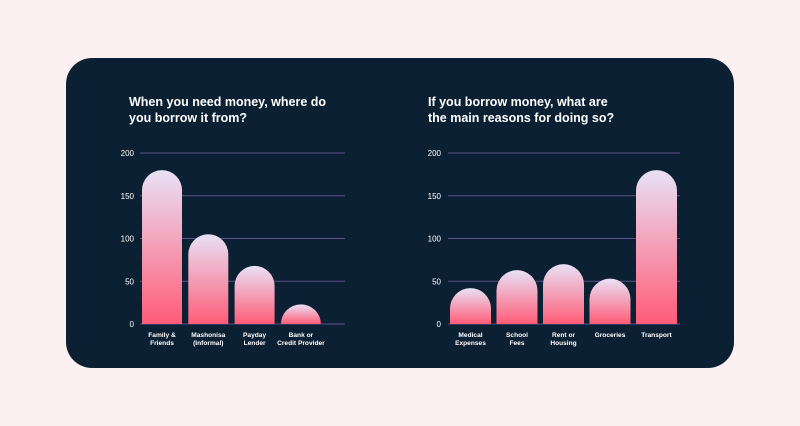 Image resolution: width=800 pixels, height=426 pixels. What do you see at coordinates (470, 339) in the screenshot?
I see `category-label: Medical Expenses` at bounding box center [470, 339].